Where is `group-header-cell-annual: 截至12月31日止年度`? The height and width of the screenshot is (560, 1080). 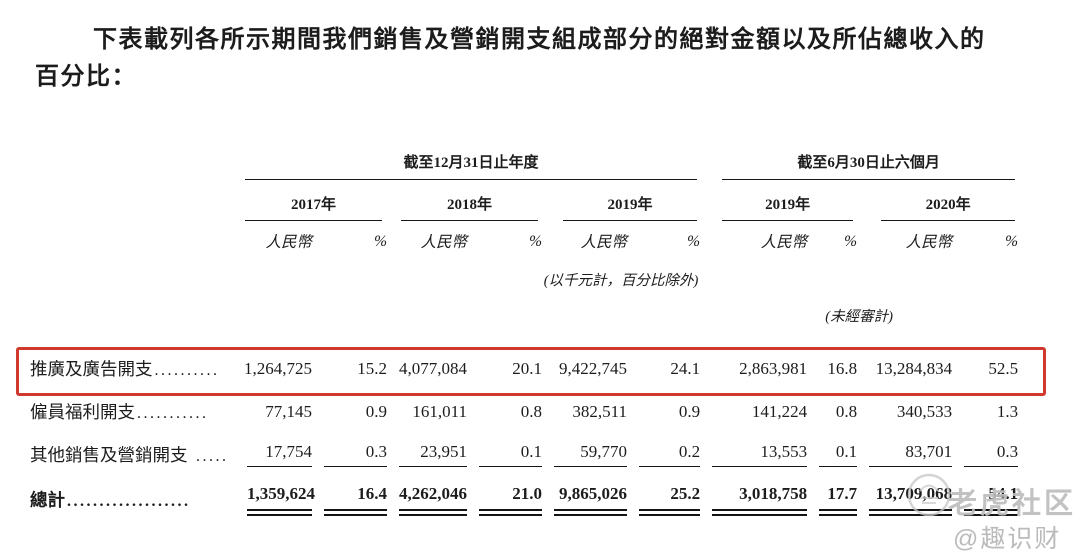 group-header-cell-annual: 截至12月31日止年度 is located at coordinates (467, 165).